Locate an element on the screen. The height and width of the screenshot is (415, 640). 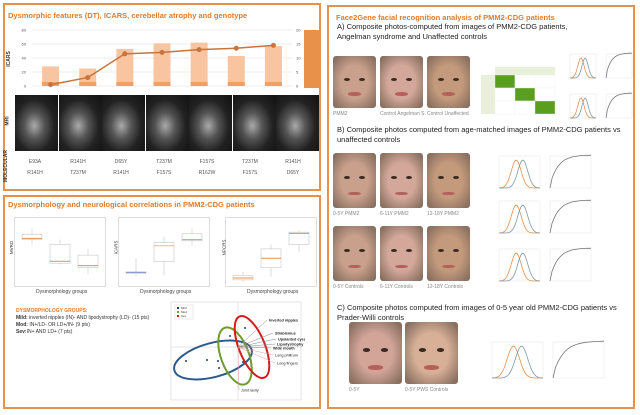
face-caption: 0-5Y PWS Controls is located at coordinates (427, 390).